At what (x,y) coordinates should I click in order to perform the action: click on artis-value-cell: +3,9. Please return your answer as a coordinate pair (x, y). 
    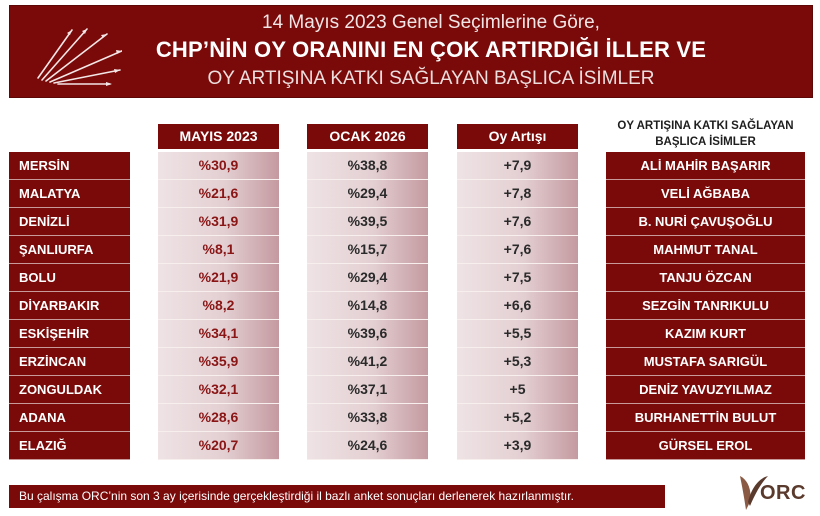
    Looking at the image, I should click on (517, 446).